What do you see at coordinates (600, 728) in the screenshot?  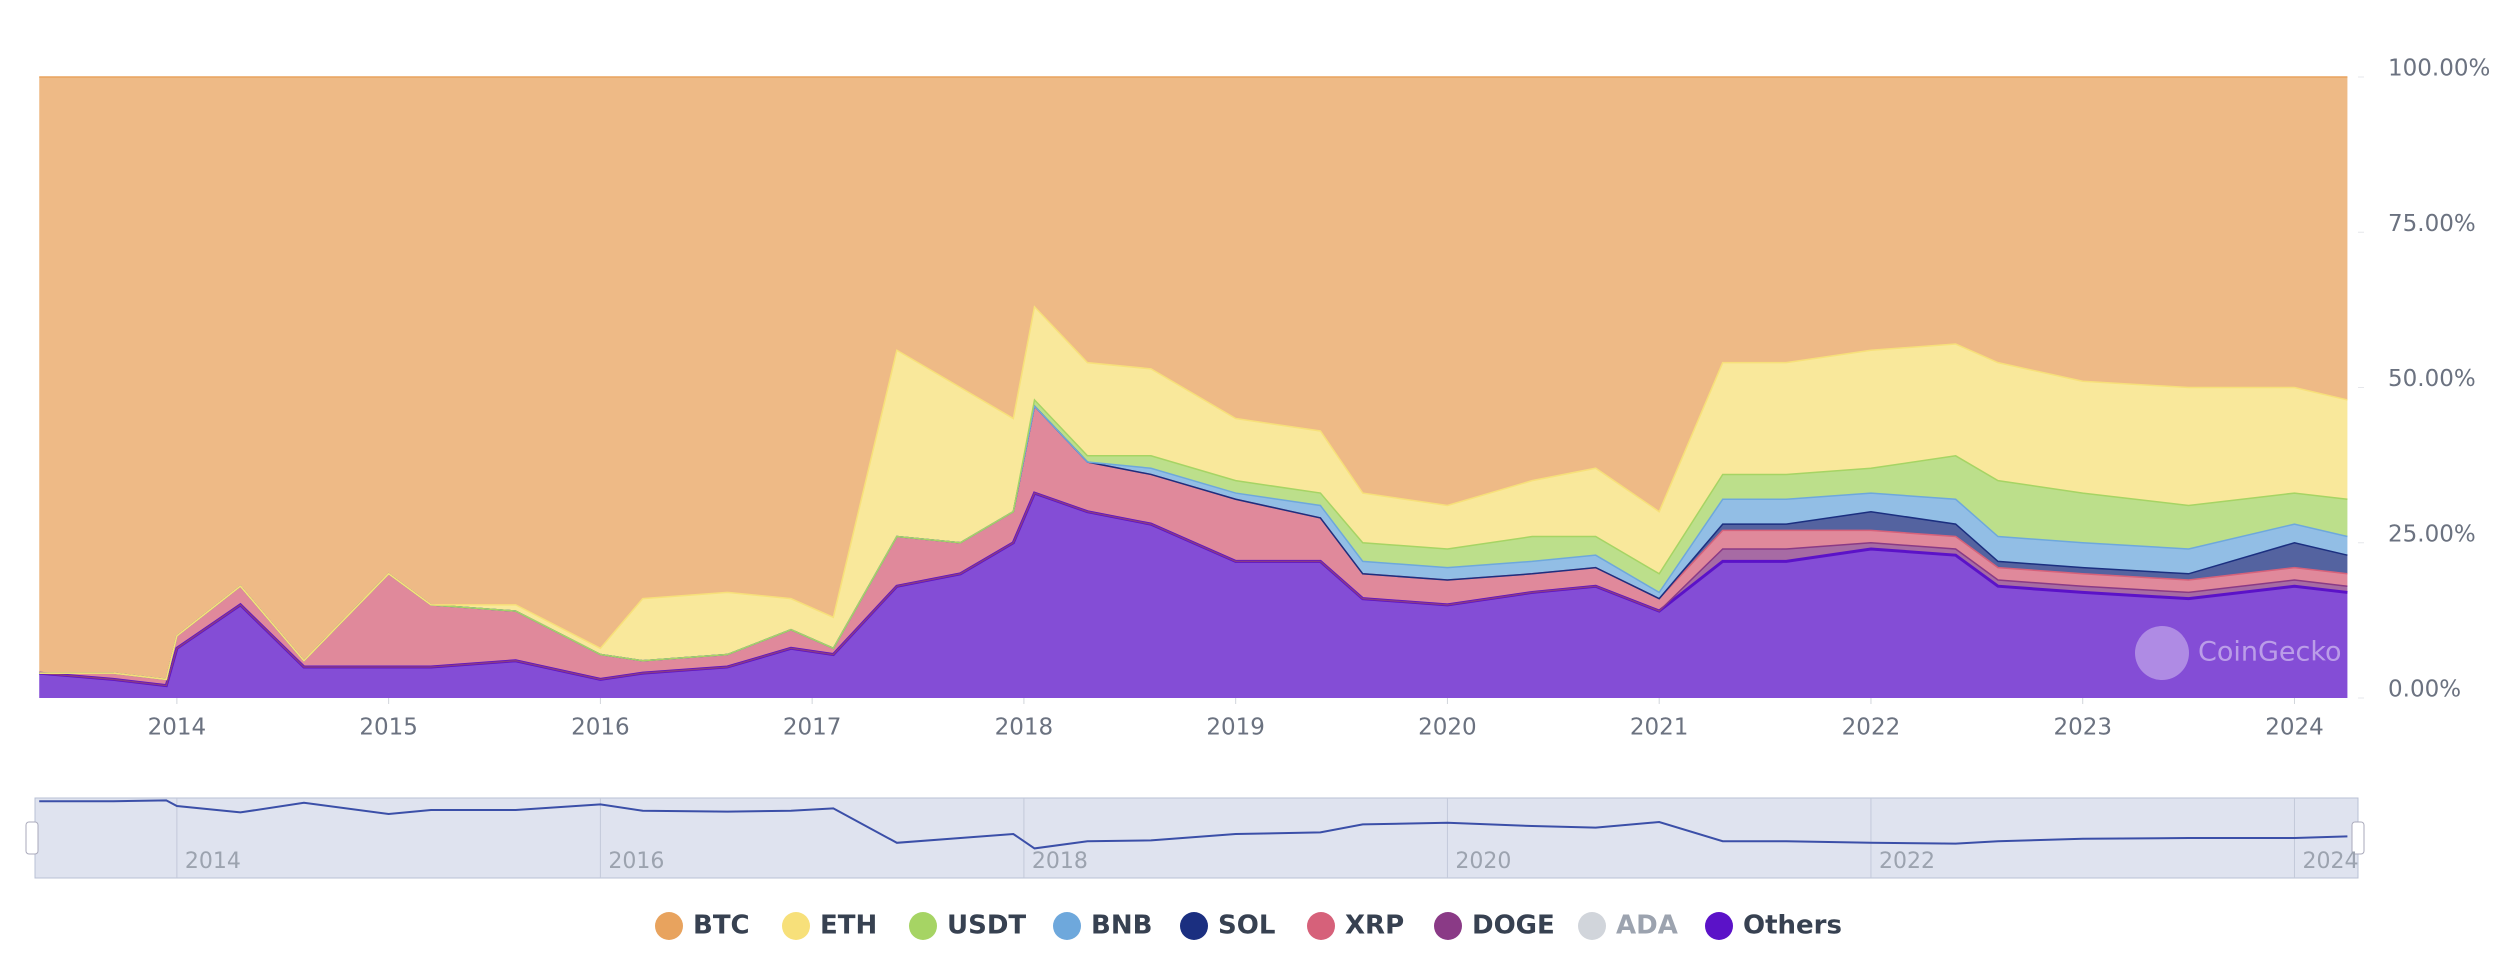 I see `x-tick-label: 2016` at bounding box center [600, 728].